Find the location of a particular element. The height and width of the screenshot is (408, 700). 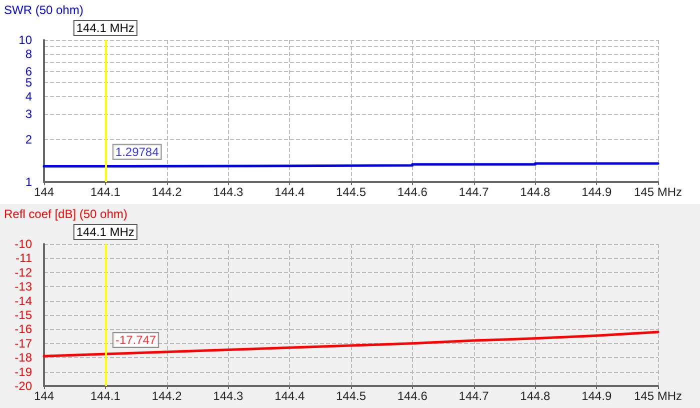

y-tick-label: -20 is located at coordinates (23, 386).